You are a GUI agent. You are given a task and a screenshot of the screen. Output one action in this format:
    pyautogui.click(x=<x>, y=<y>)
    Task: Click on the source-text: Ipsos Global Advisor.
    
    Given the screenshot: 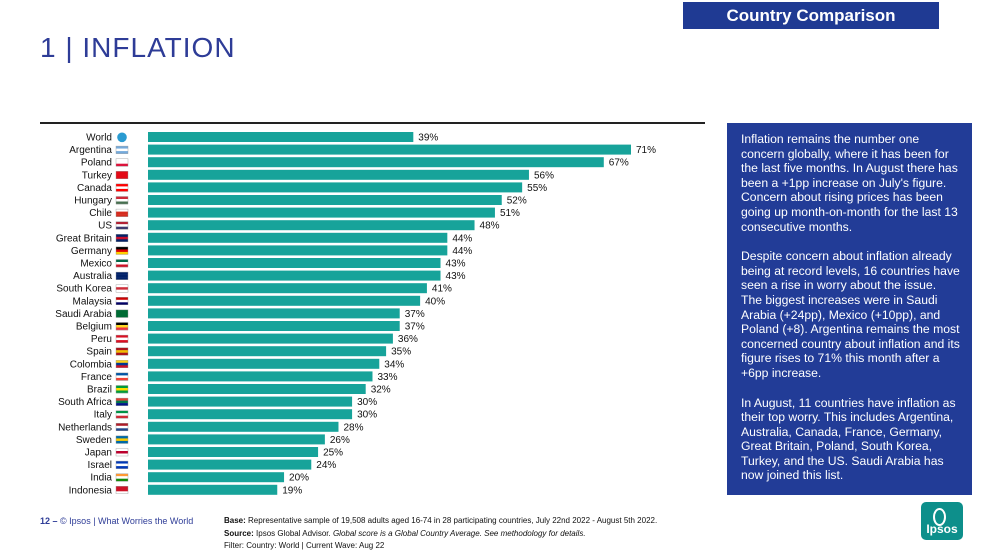 What is the action you would take?
    pyautogui.click(x=293, y=533)
    